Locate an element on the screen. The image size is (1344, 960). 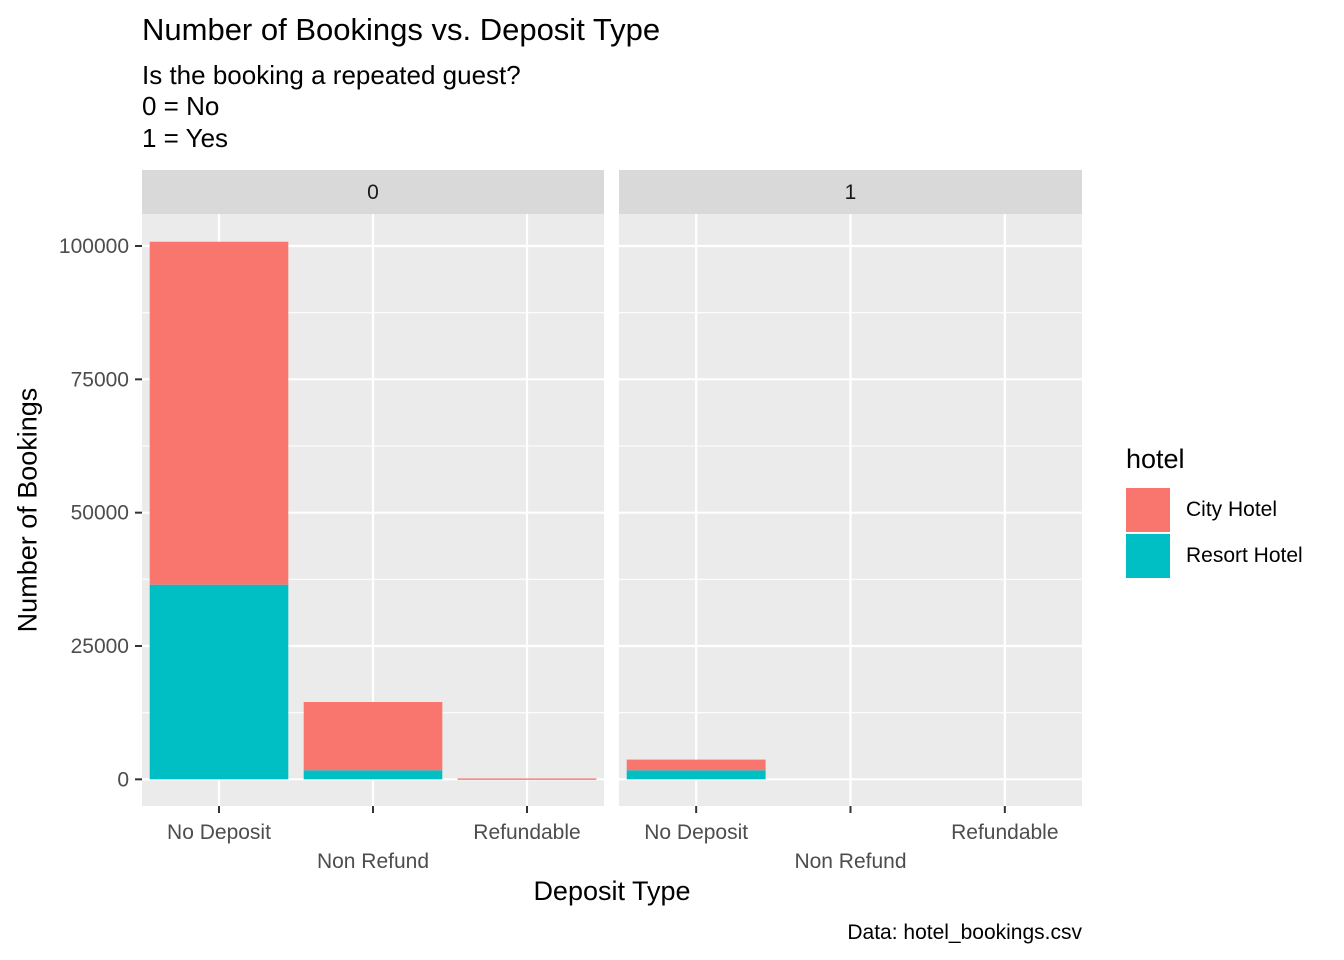
y-tick-label: 75000 is located at coordinates (100, 379).